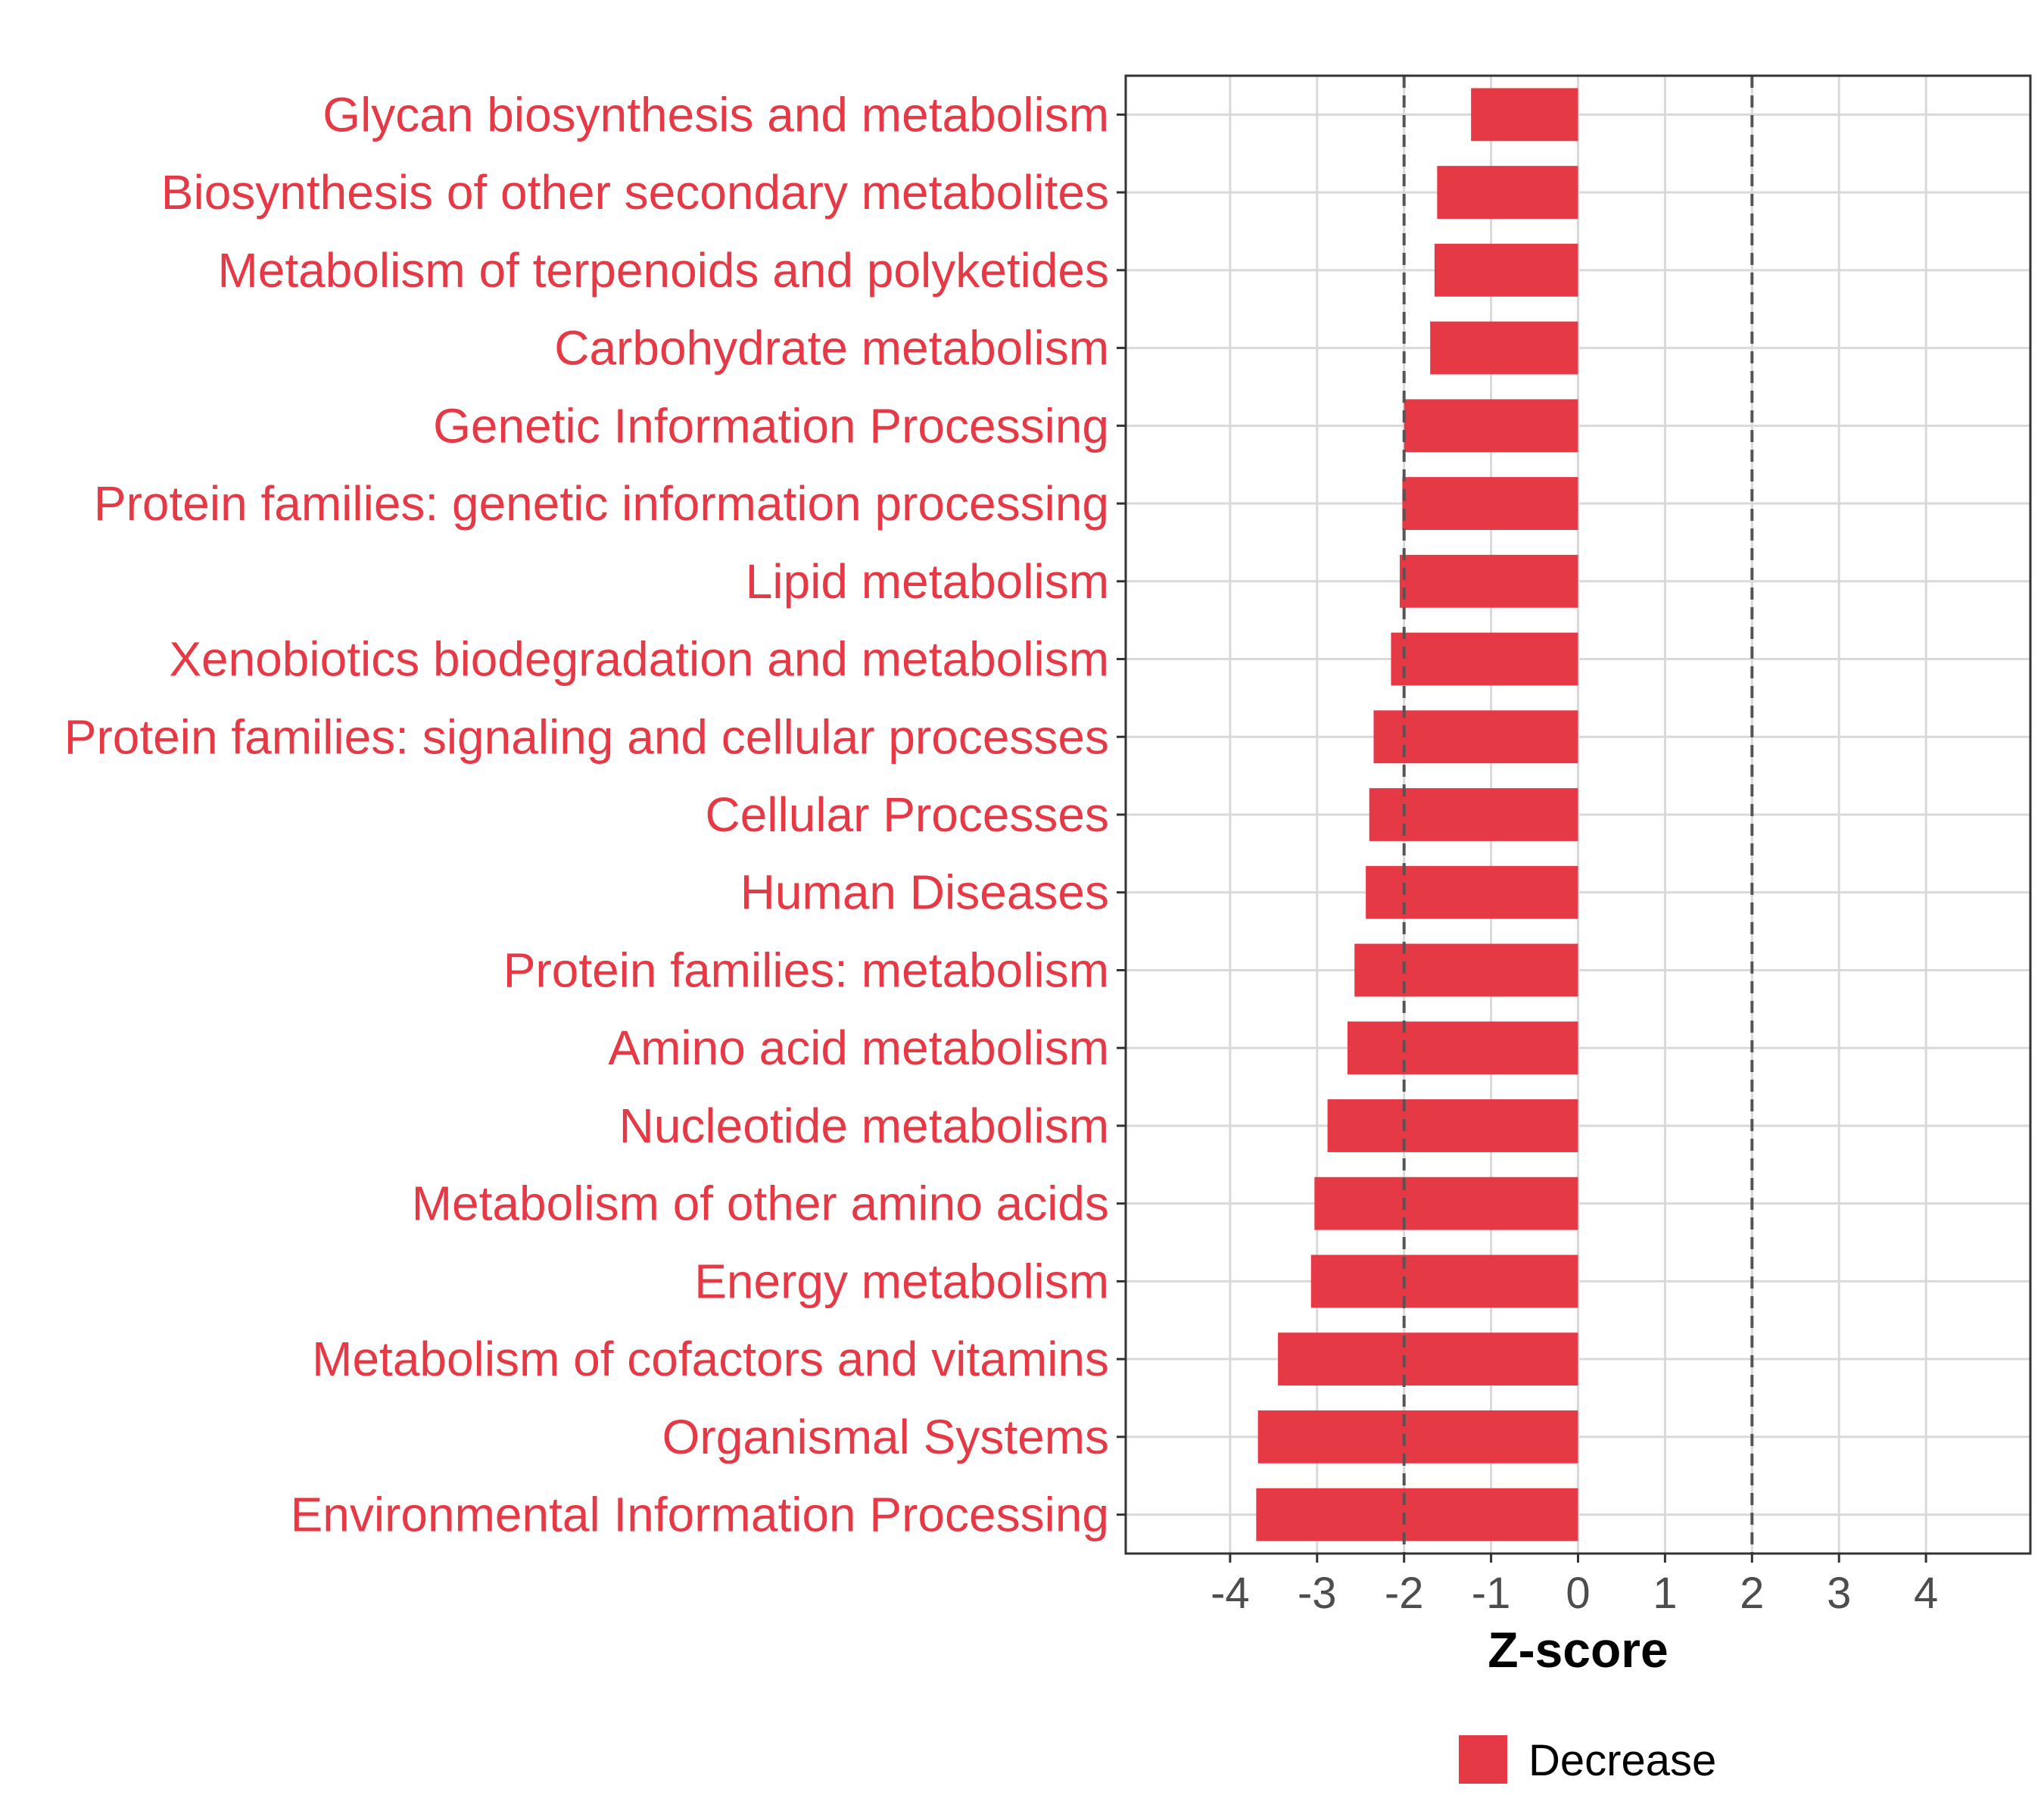  What do you see at coordinates (1578, 1650) in the screenshot?
I see `x-axis-title: Z-score` at bounding box center [1578, 1650].